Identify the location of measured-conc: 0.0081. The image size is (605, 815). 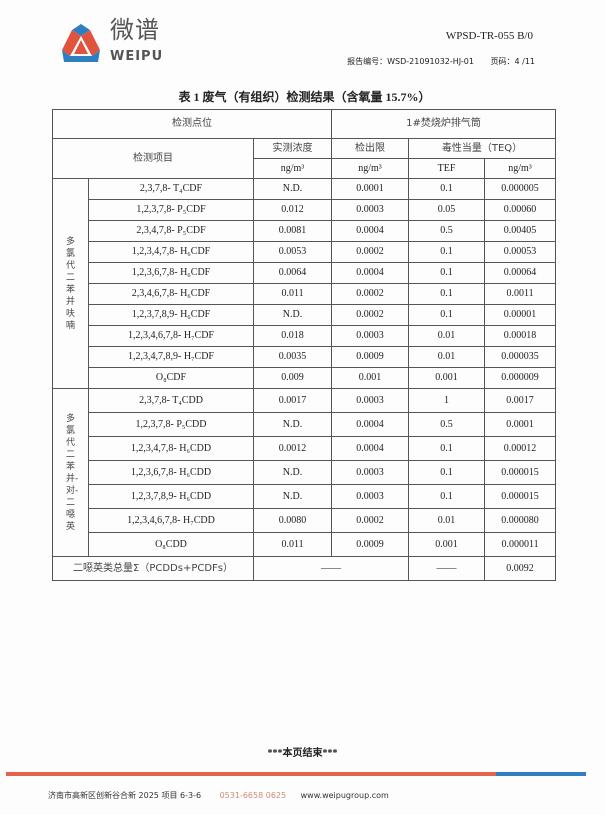
(292, 231).